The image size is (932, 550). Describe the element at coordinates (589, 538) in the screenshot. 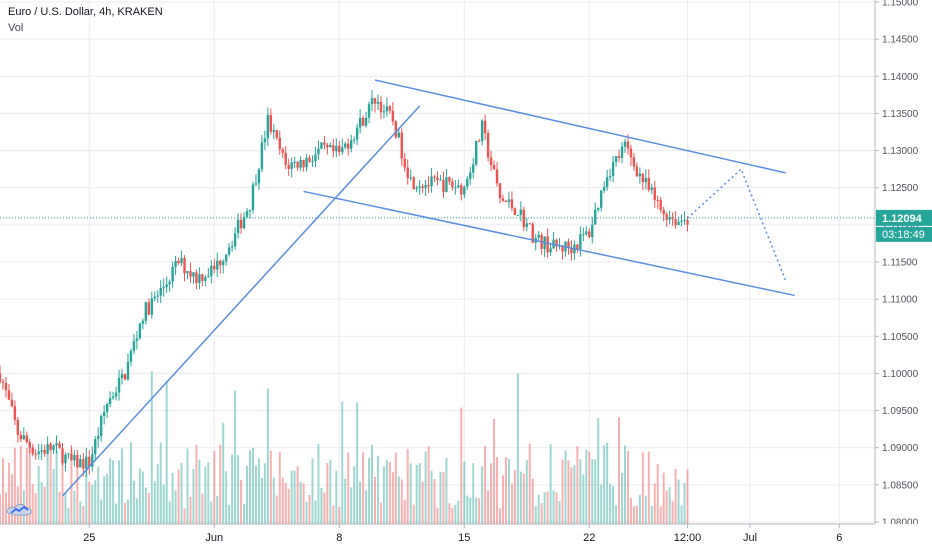

I see `time-tick-label: 22` at that location.